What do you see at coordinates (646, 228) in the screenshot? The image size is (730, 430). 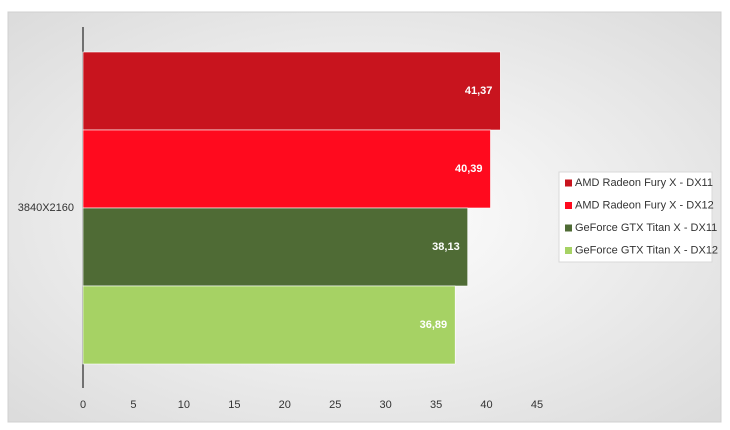 I see `legend-label: GeForce GTX Titan X - DX11` at bounding box center [646, 228].